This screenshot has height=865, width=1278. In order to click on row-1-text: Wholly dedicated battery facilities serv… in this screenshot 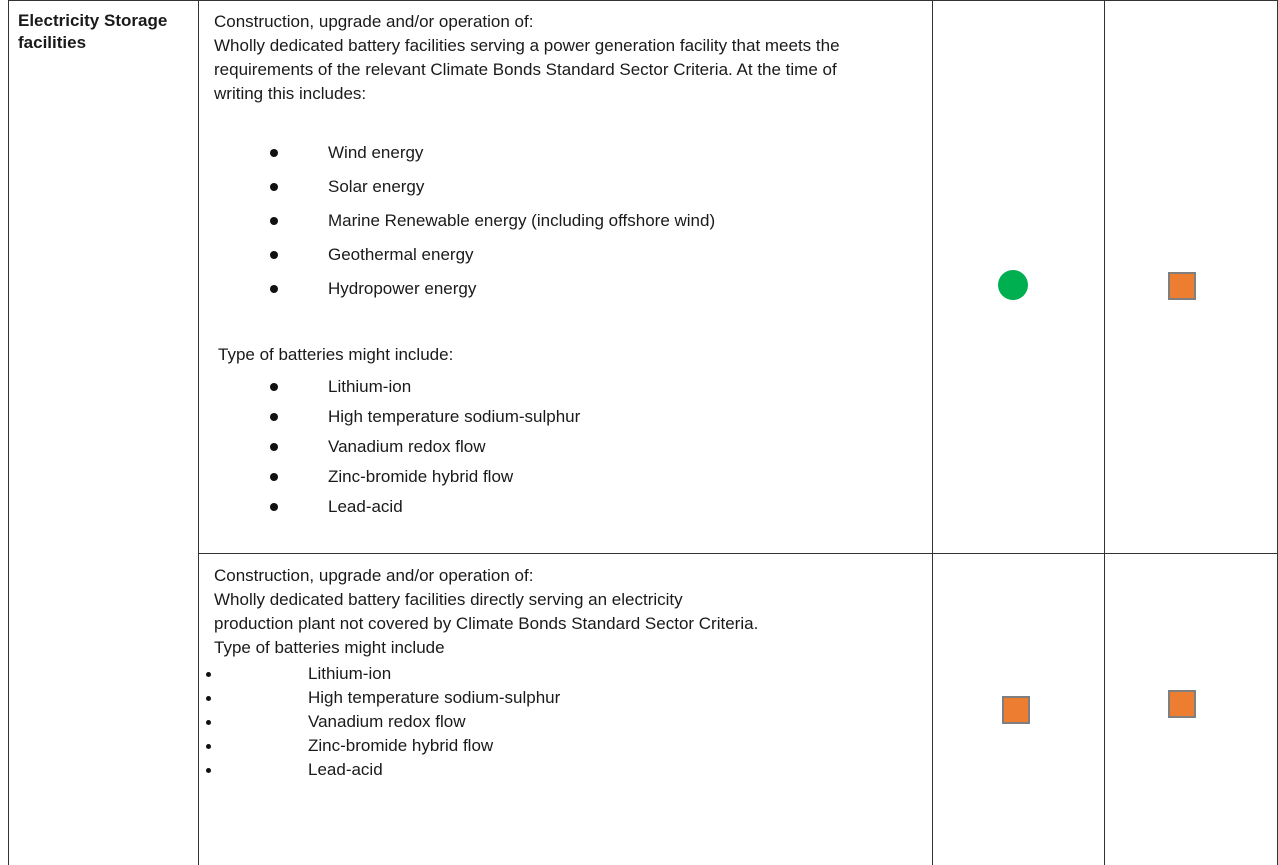, I will do `click(527, 69)`.